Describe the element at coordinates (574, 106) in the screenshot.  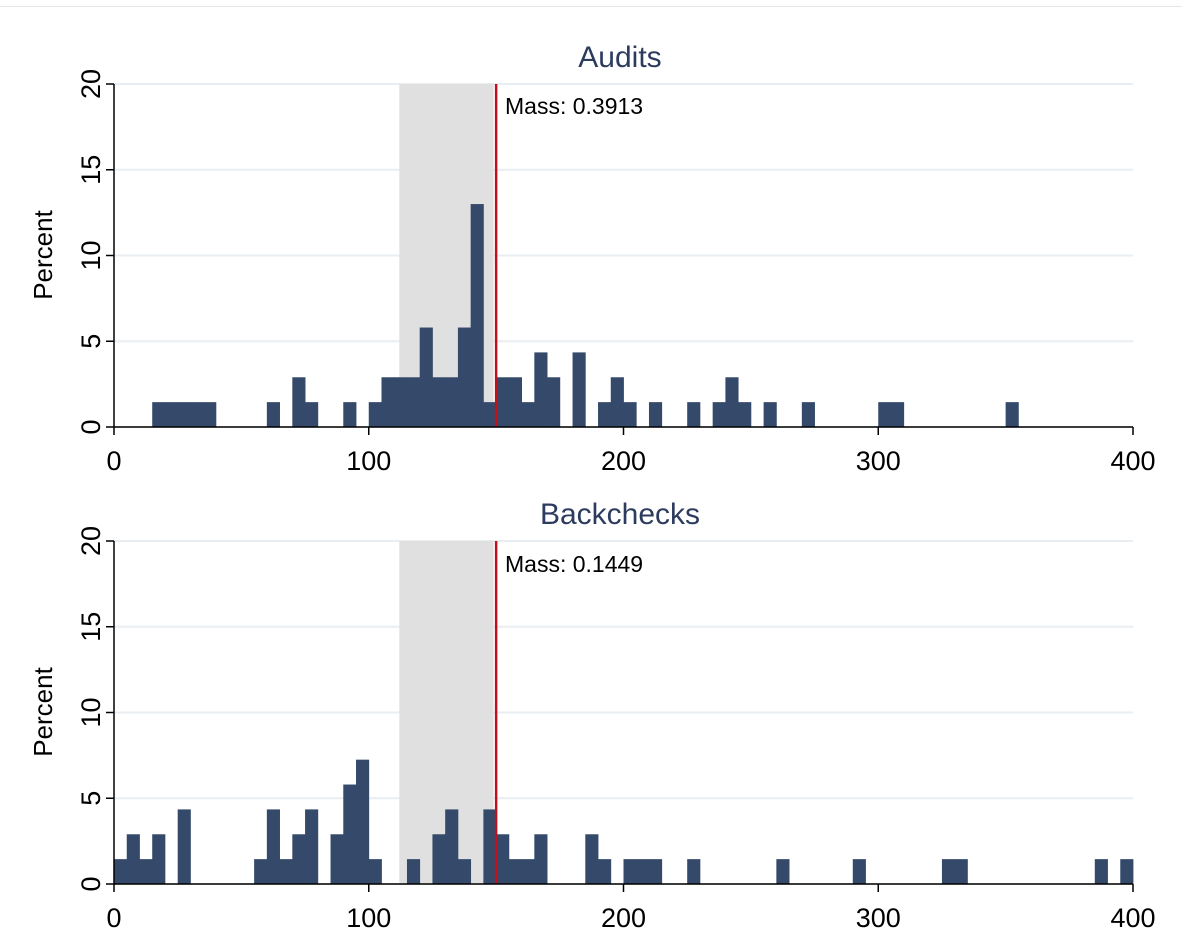
I see `mass-annotation: Mass: 0.3913` at that location.